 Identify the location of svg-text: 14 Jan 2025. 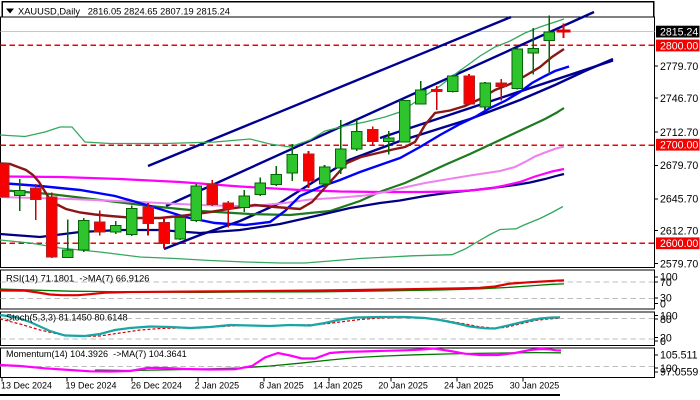
(338, 385).